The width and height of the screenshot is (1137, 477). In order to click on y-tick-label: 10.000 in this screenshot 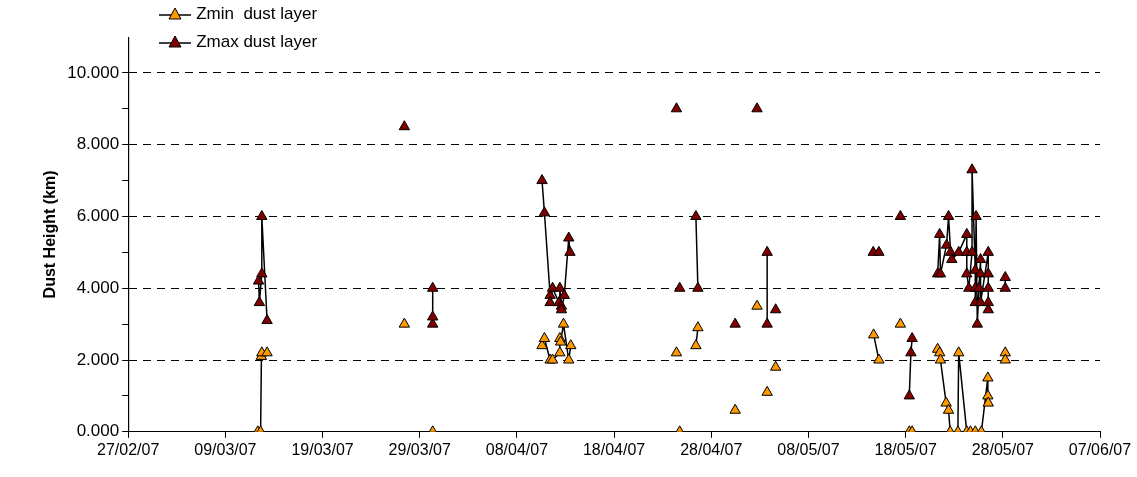, I will do `click(93, 72)`.